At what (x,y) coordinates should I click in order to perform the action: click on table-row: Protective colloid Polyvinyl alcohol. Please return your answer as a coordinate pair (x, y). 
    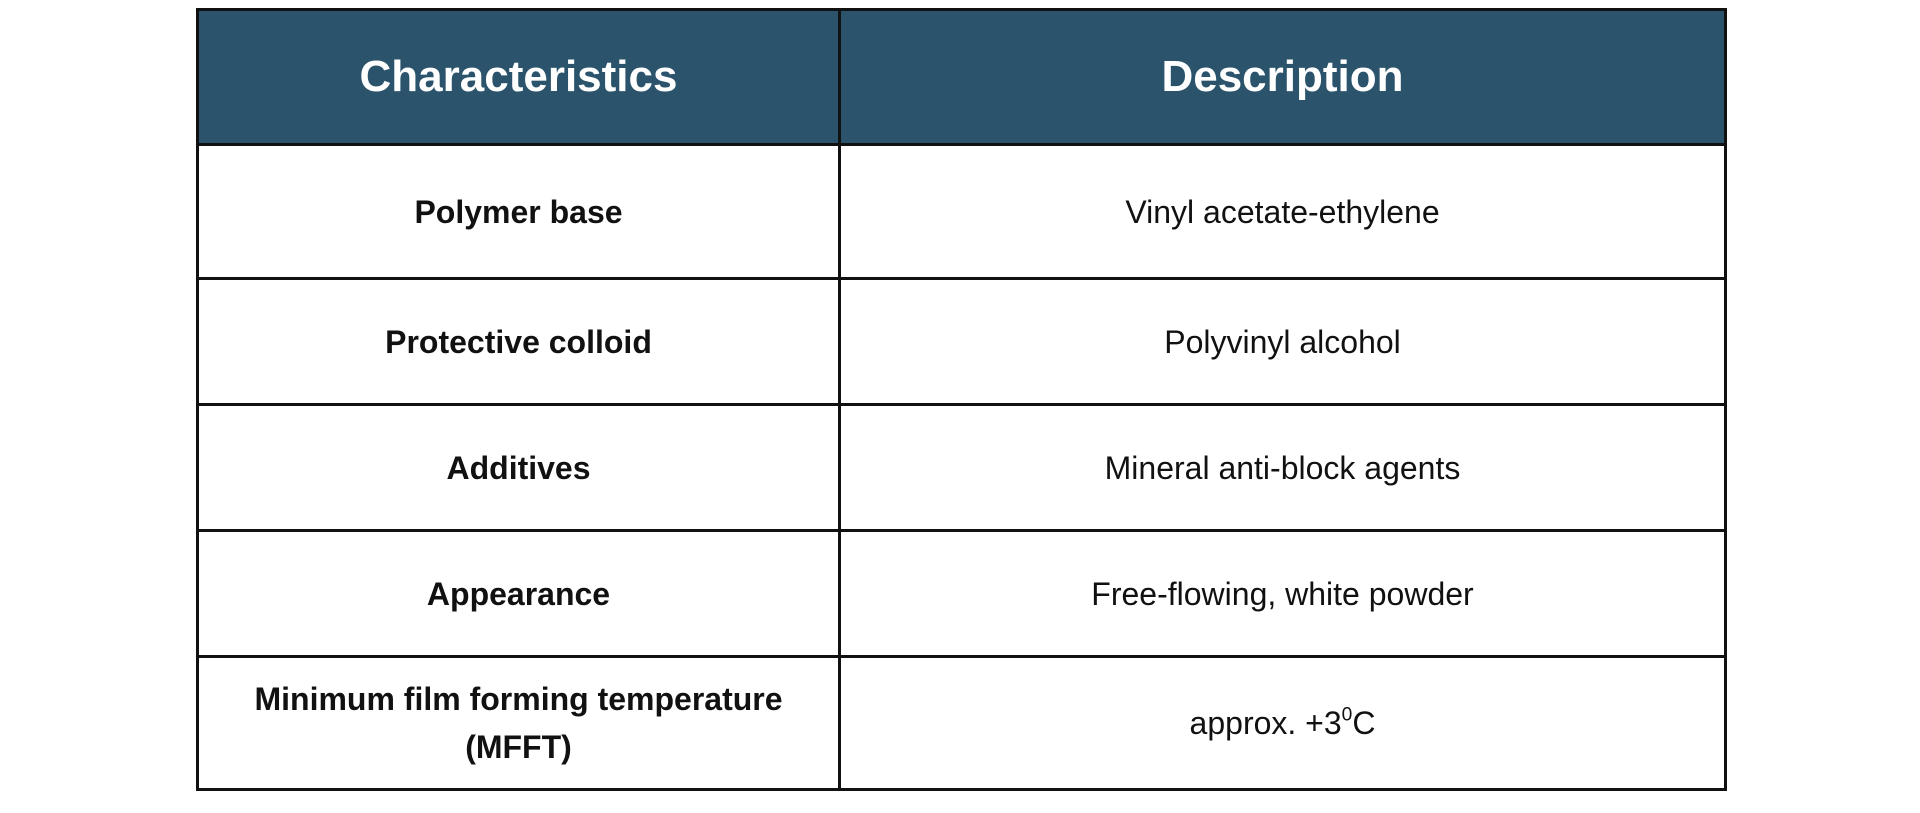
    Looking at the image, I should click on (961, 341).